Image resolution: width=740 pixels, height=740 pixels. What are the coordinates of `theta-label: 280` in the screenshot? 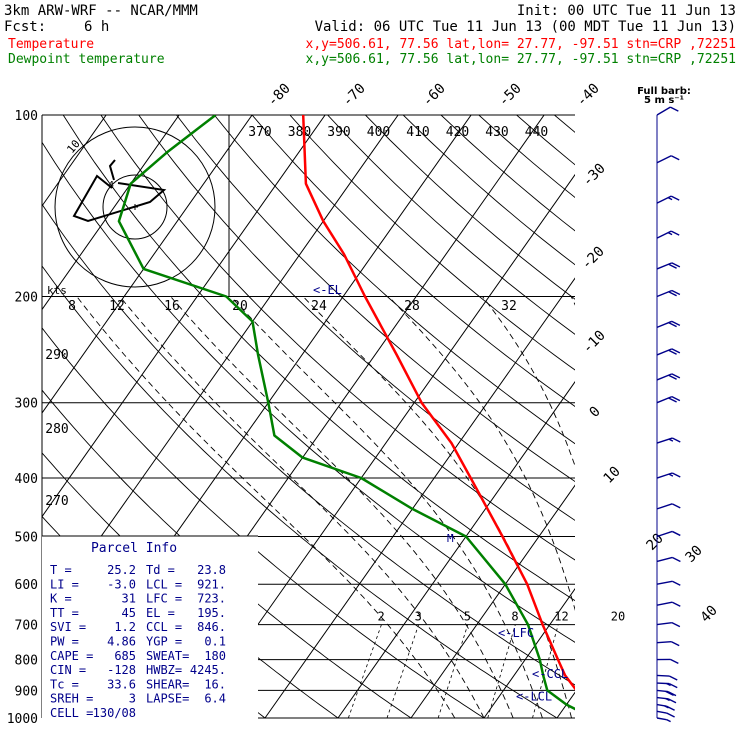 It's located at (56, 429).